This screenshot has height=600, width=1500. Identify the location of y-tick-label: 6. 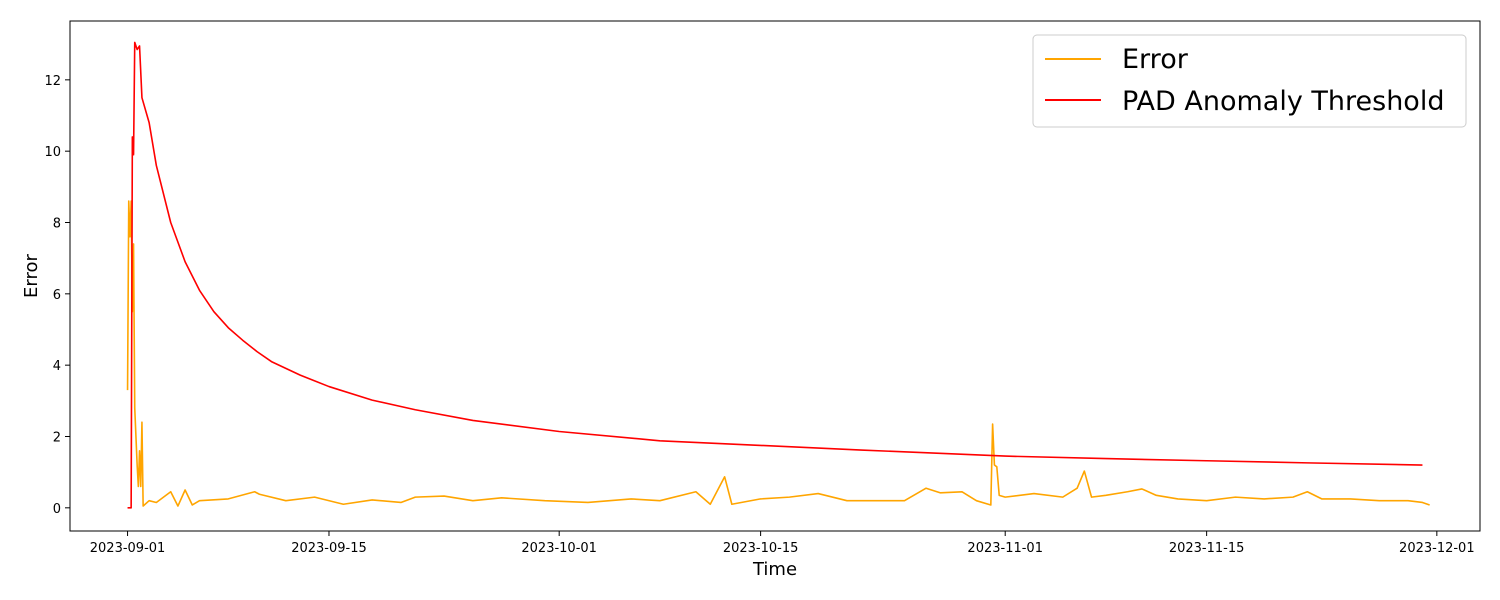
(57, 295).